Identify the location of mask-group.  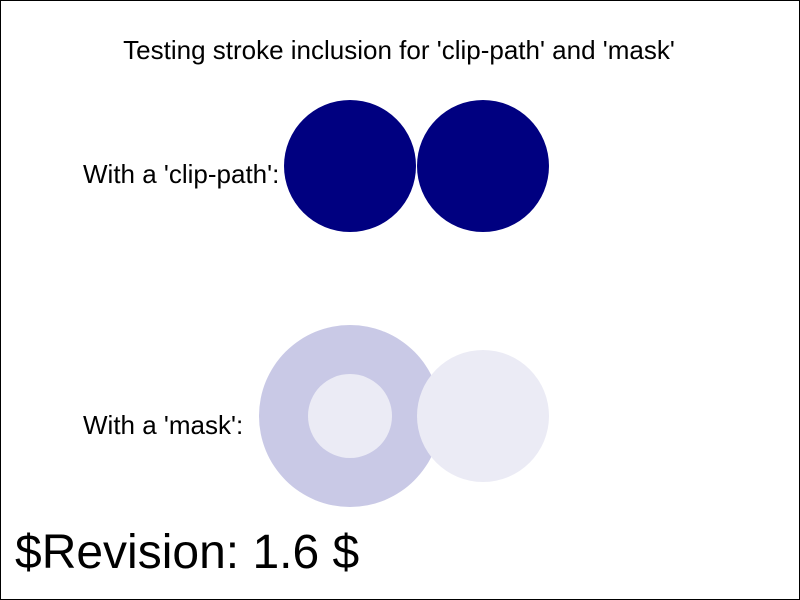
(404, 416).